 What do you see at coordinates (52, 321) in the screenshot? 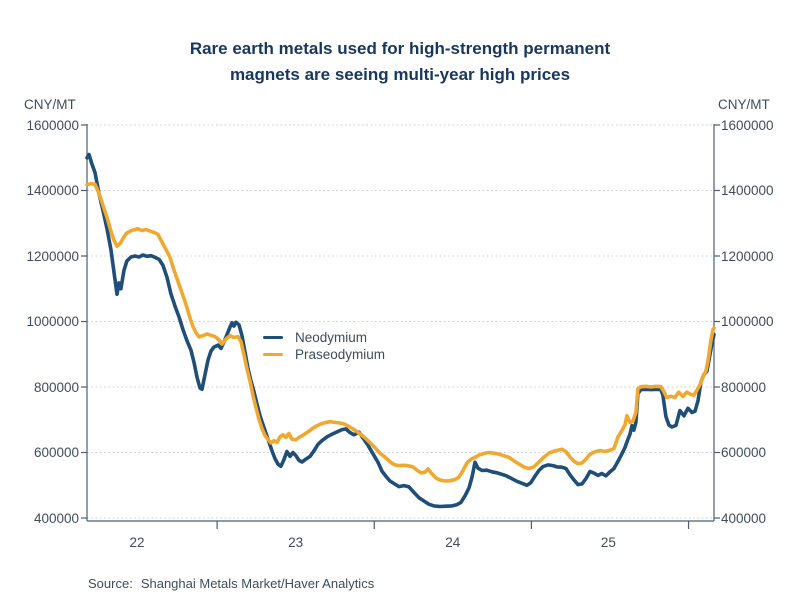
I see `y-axis-tick-label-left: 1000000` at bounding box center [52, 321].